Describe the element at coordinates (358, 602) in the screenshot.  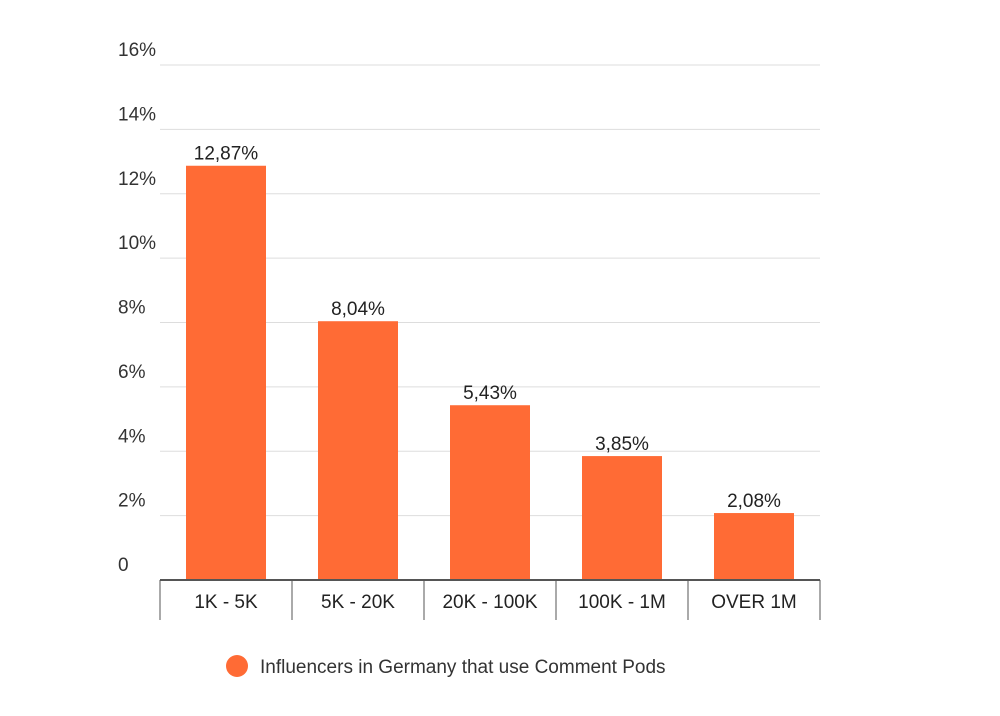
I see `x-tick-label: 5K - 20K` at that location.